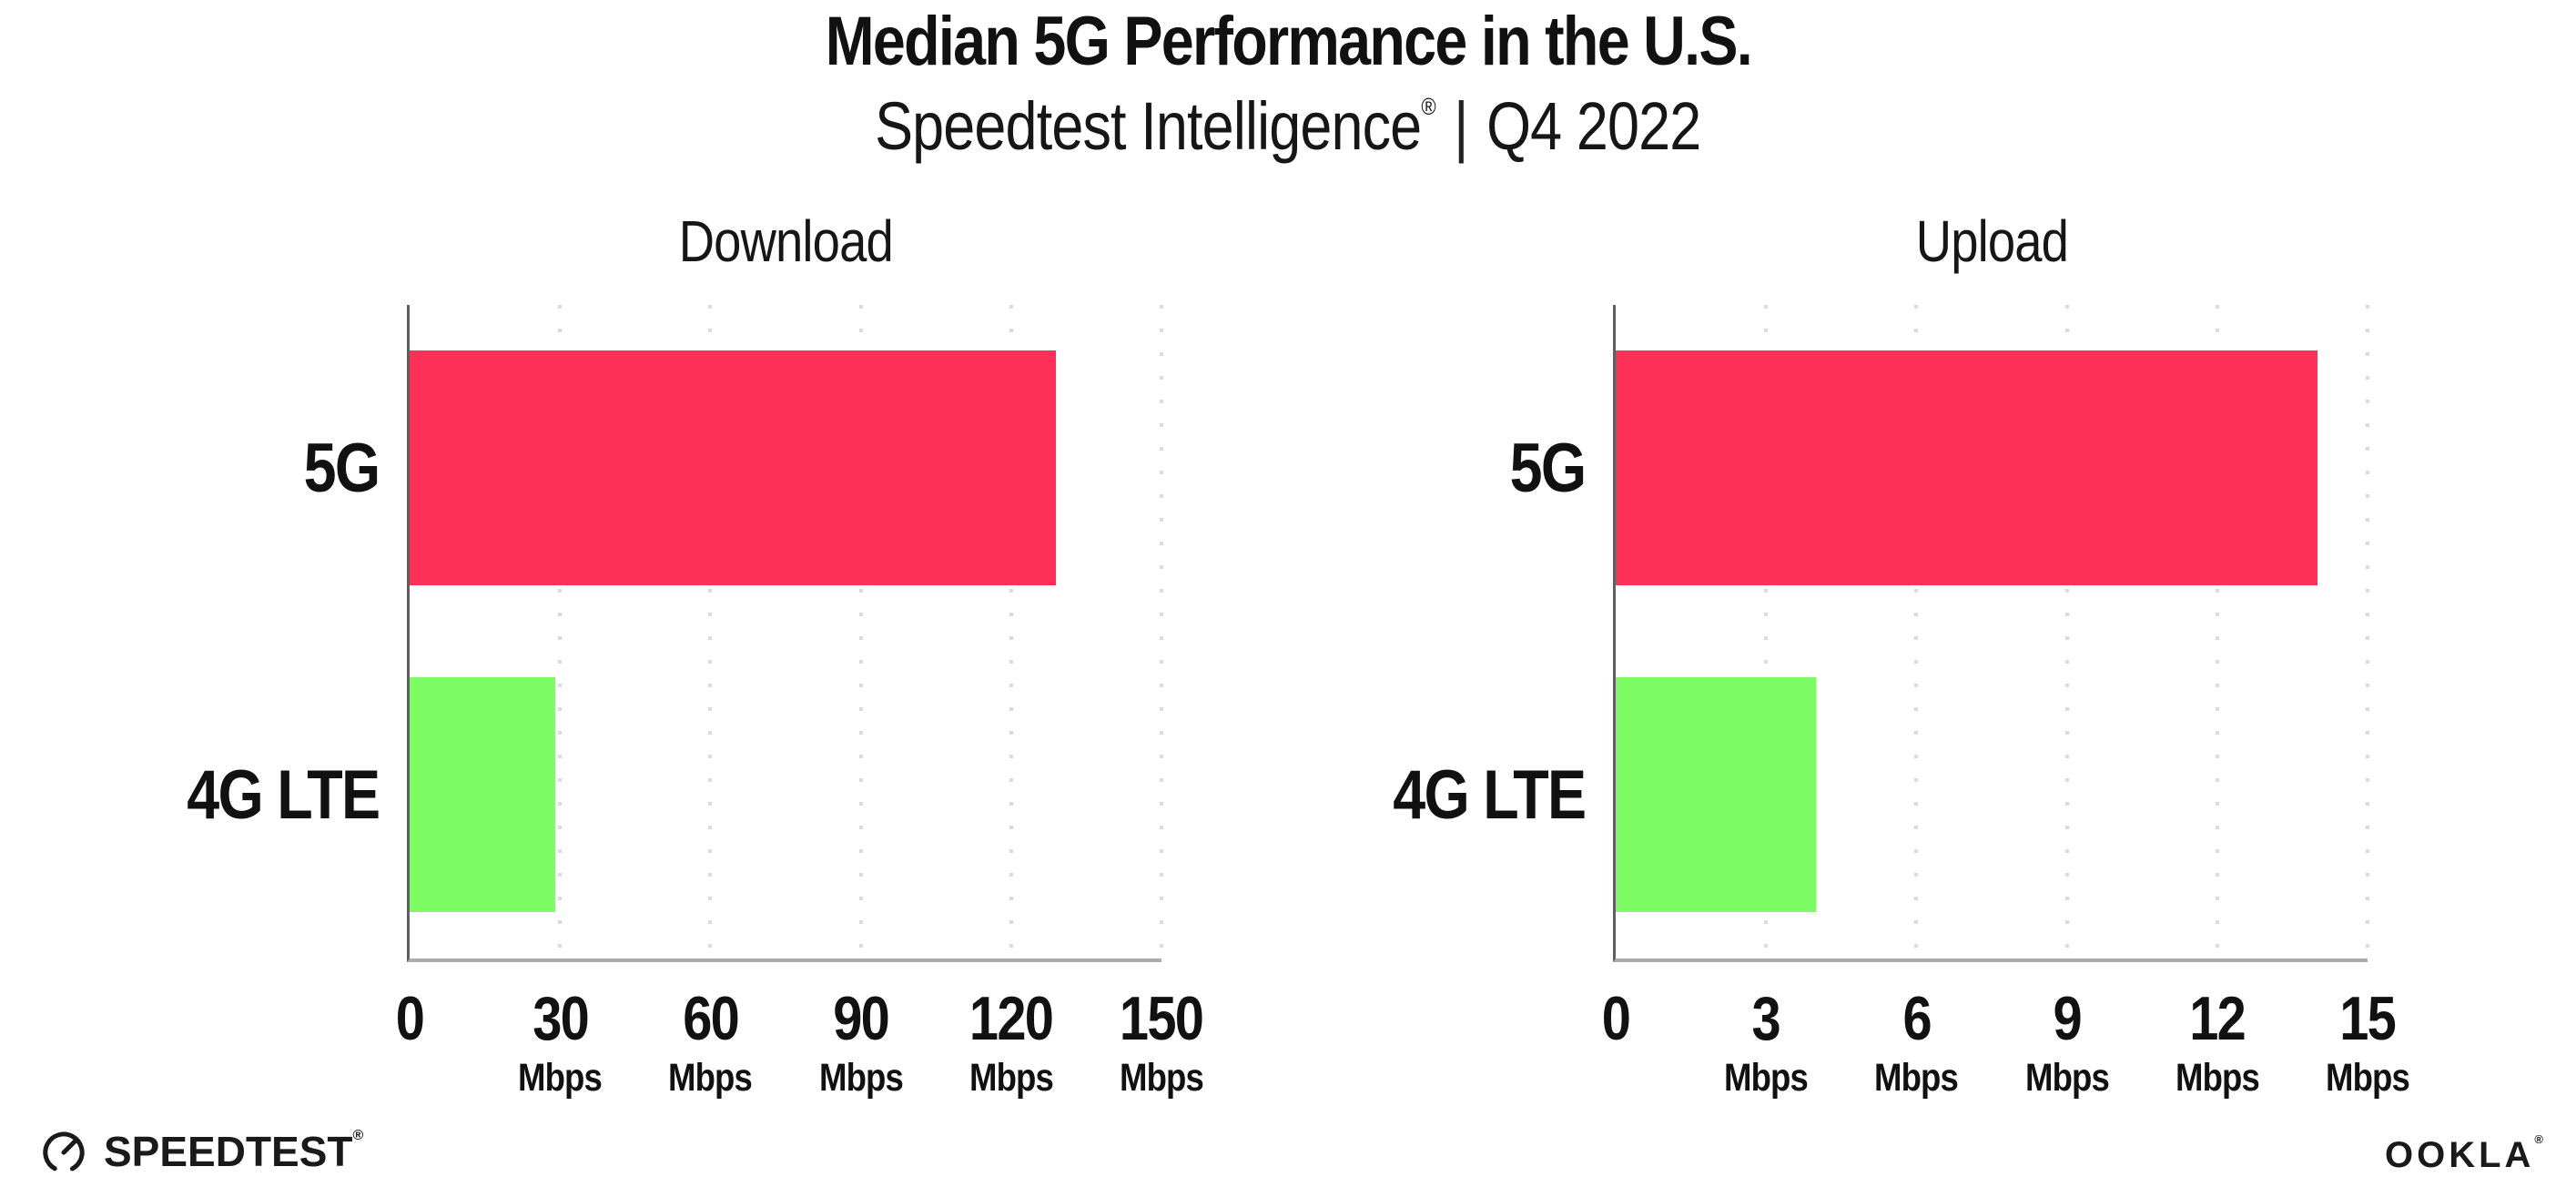 The image size is (2576, 1197). What do you see at coordinates (560, 1042) in the screenshot?
I see `x-tick: 30 Mbps` at bounding box center [560, 1042].